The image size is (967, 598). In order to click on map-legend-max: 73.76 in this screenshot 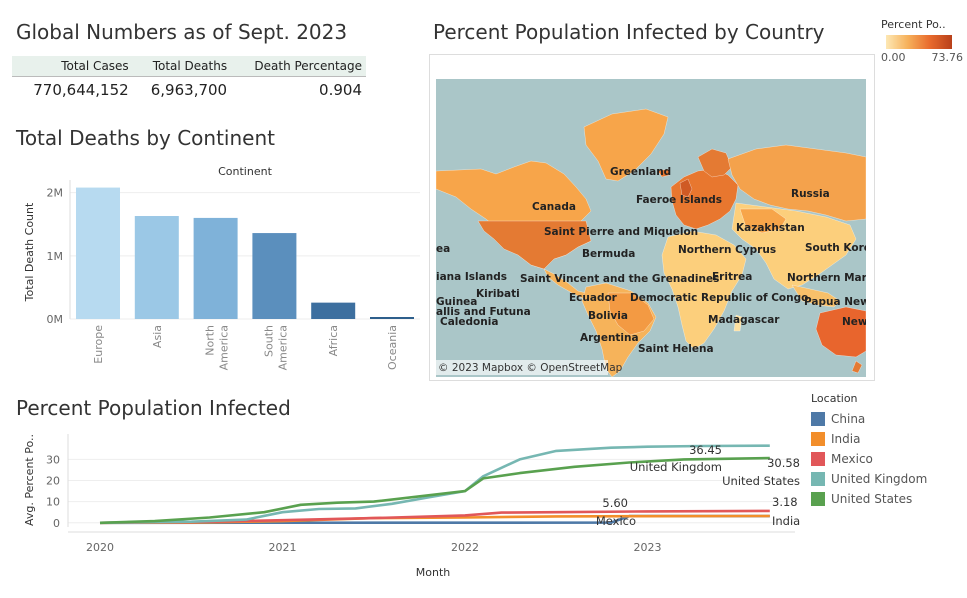, I will do `click(947, 57)`.